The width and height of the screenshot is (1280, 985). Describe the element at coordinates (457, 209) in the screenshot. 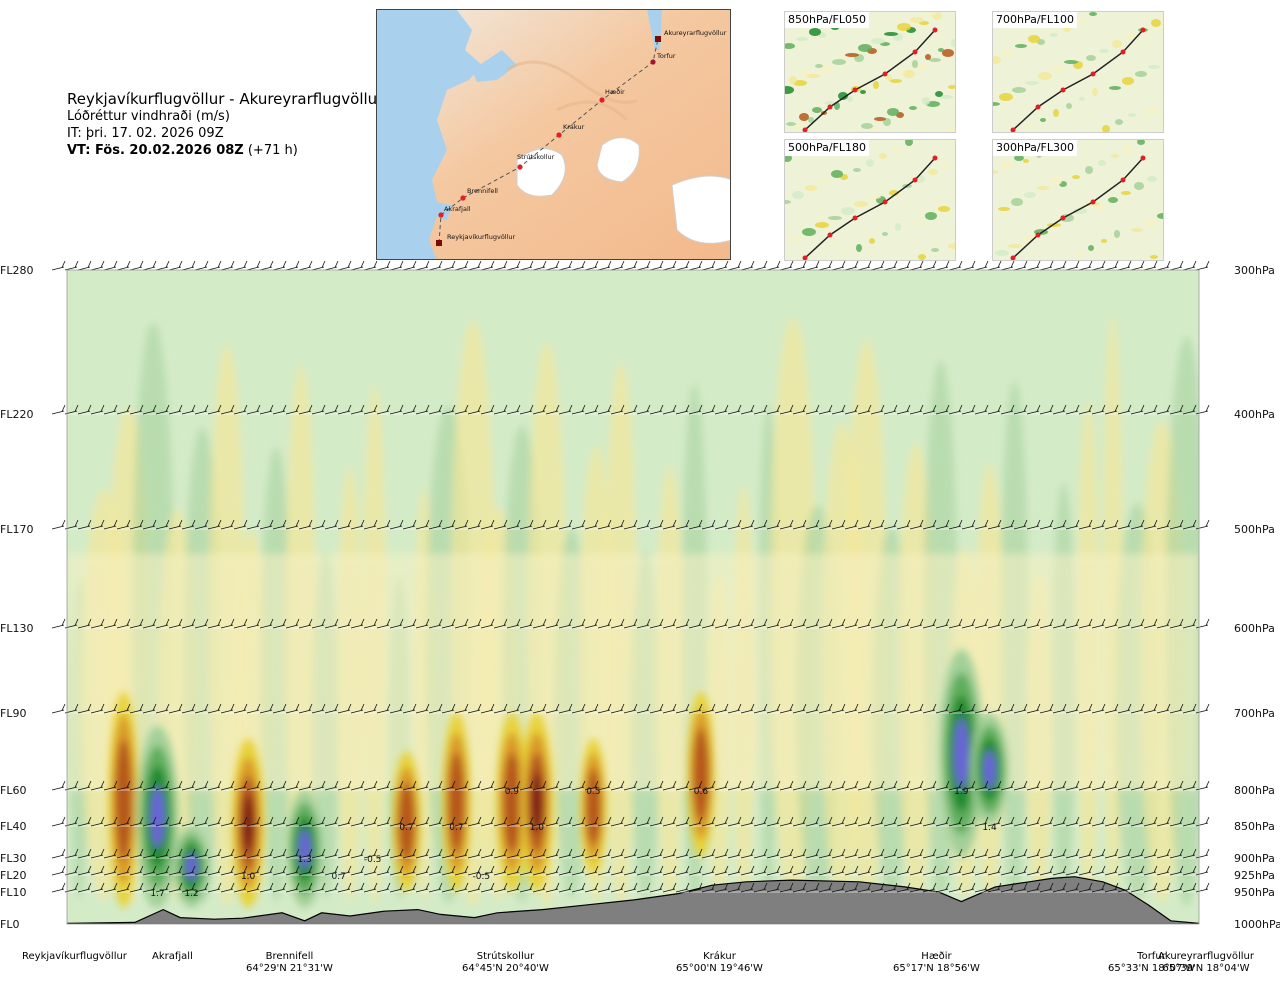

I see `map-label-akrafjall: Akrafjall` at that location.